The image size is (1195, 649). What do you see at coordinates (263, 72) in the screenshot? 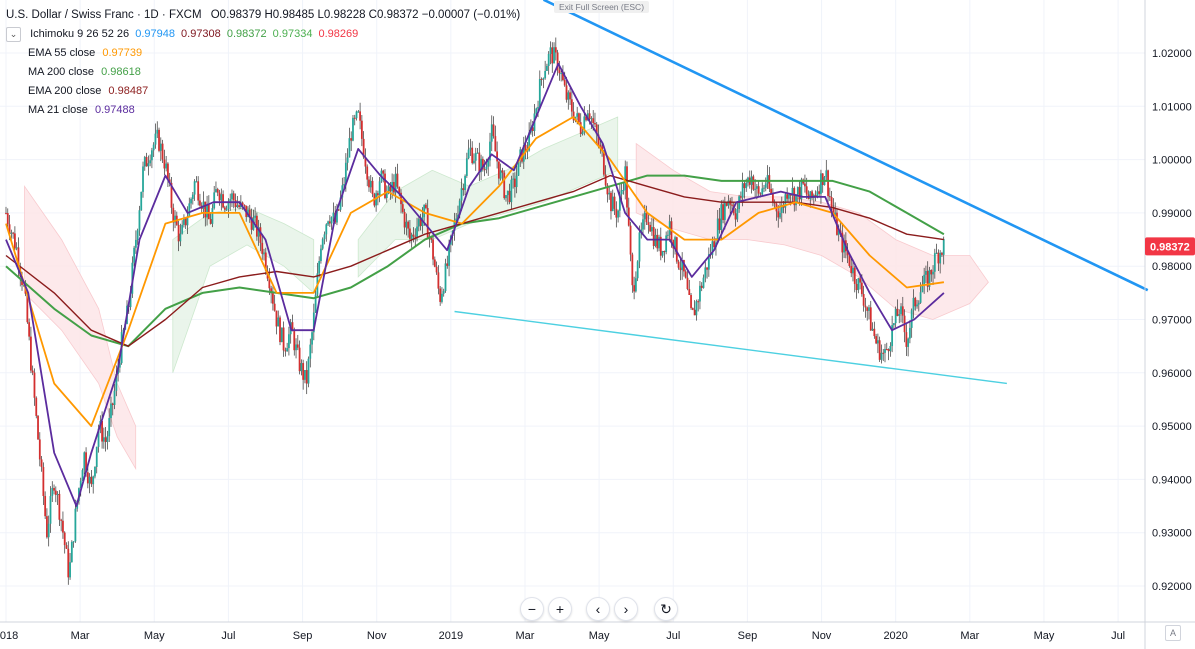
I see `indicator-row: MA 200 close 0.98618` at bounding box center [263, 72].